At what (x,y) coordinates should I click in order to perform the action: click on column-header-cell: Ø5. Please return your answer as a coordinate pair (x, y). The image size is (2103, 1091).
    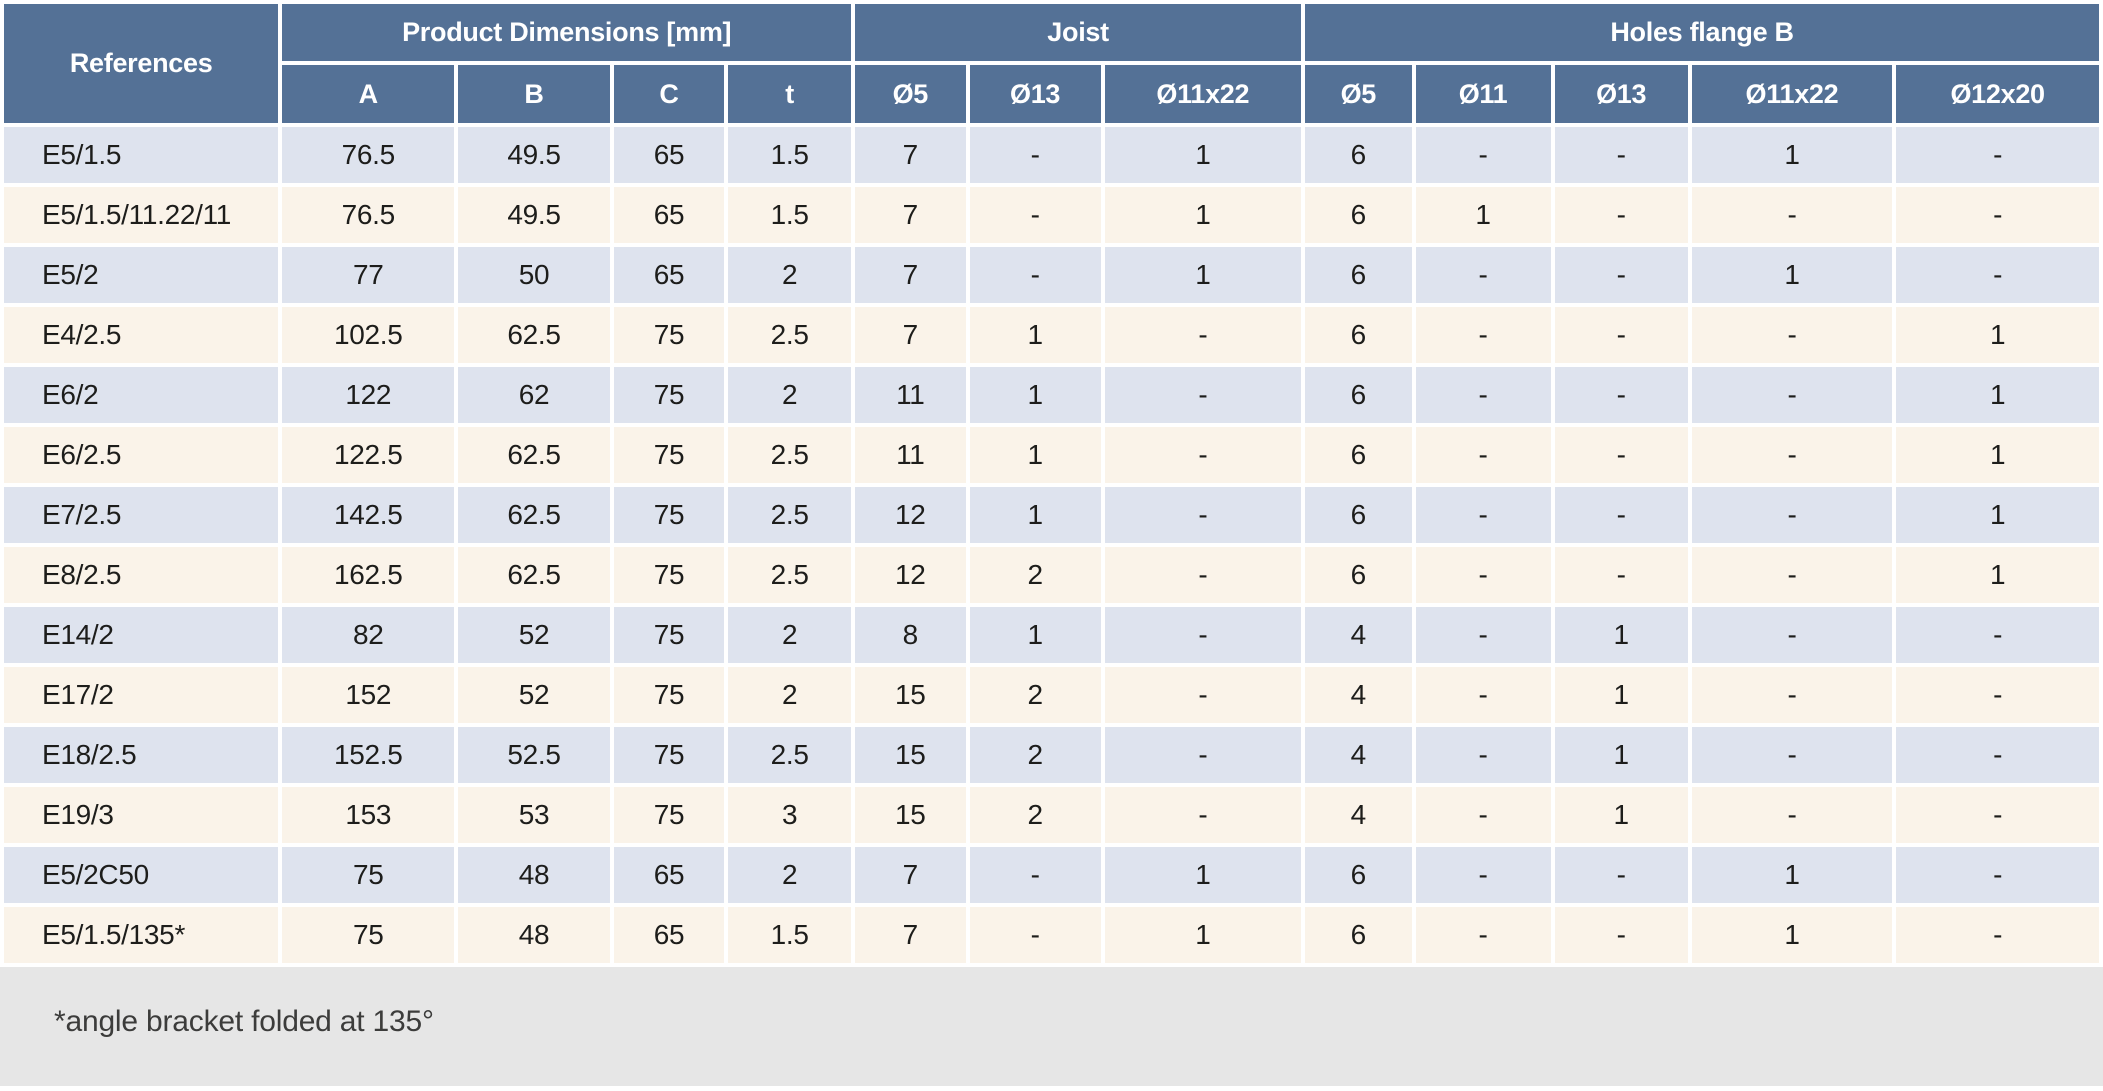
    Looking at the image, I should click on (1358, 94).